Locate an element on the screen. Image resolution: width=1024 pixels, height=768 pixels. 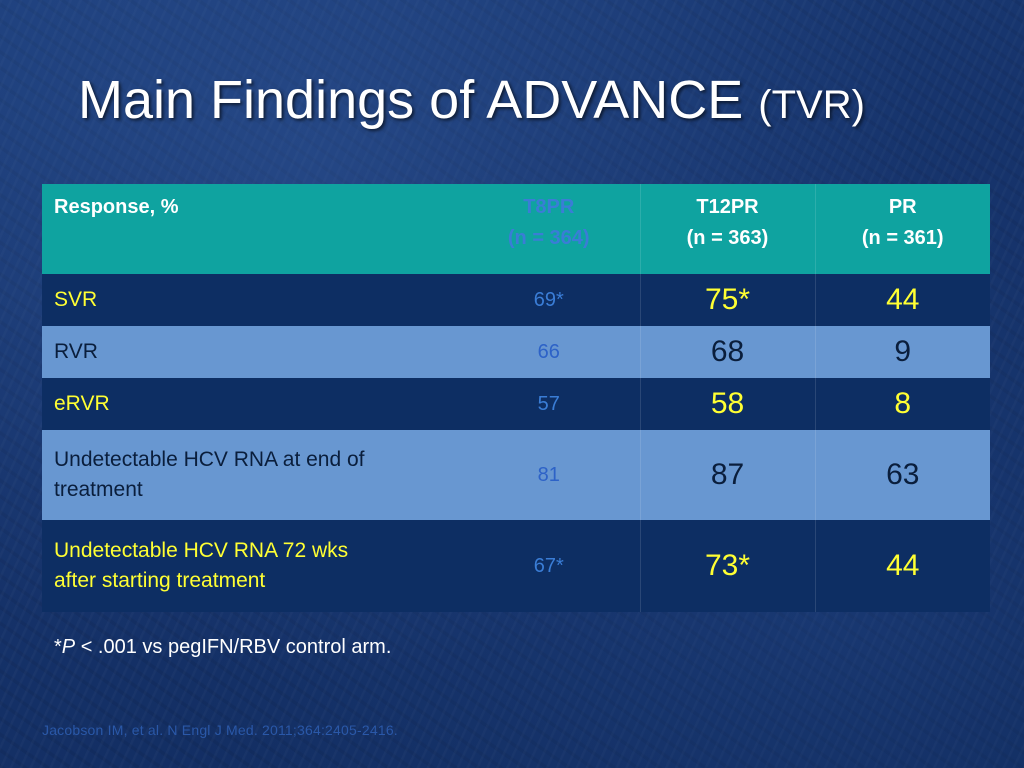
cell-pr: 8 is located at coordinates (902, 404).